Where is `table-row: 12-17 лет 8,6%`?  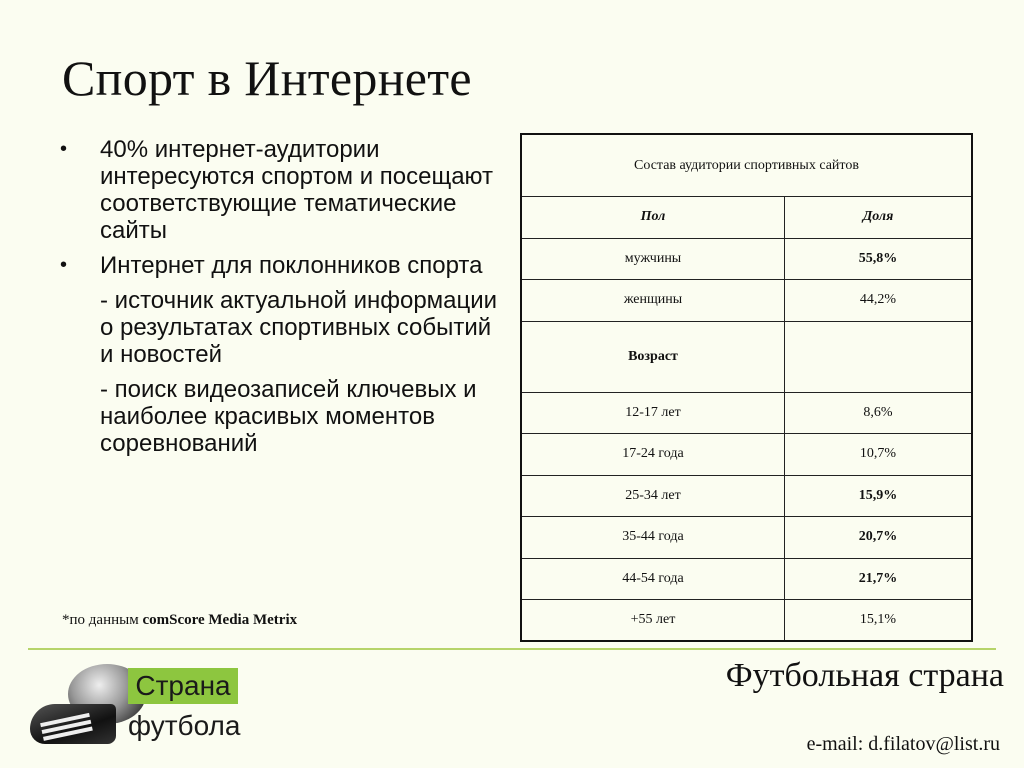
table-row: 12-17 лет 8,6% is located at coordinates (746, 412).